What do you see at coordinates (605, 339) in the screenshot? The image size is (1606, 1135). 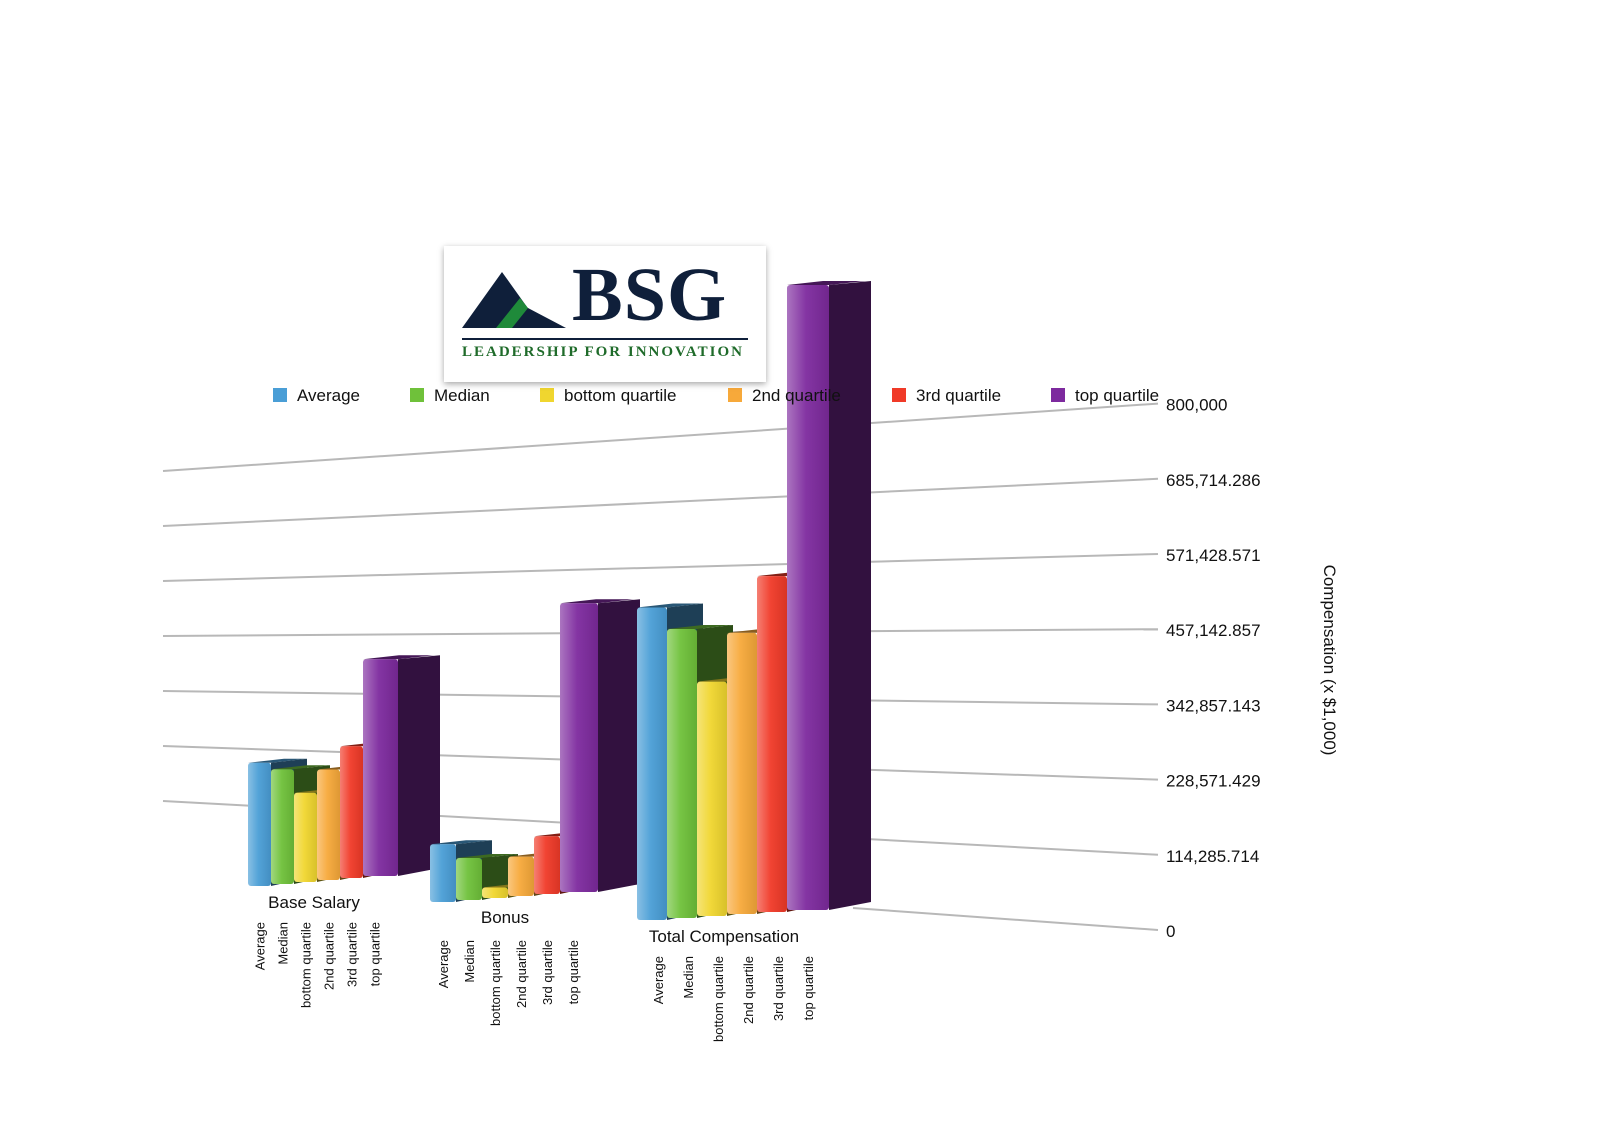 I see `logo-divider` at bounding box center [605, 339].